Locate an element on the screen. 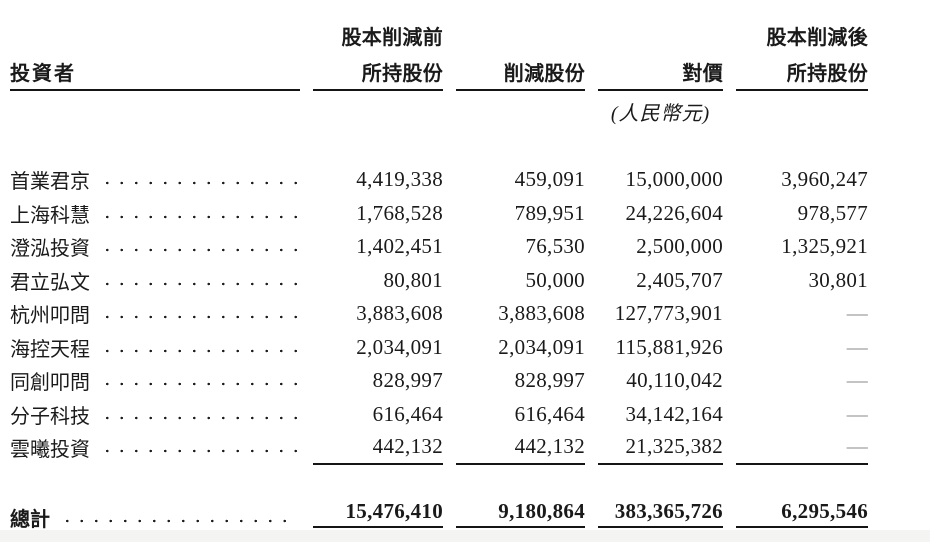 The height and width of the screenshot is (542, 930). consideration-value: 34,142,164 is located at coordinates (674, 413).